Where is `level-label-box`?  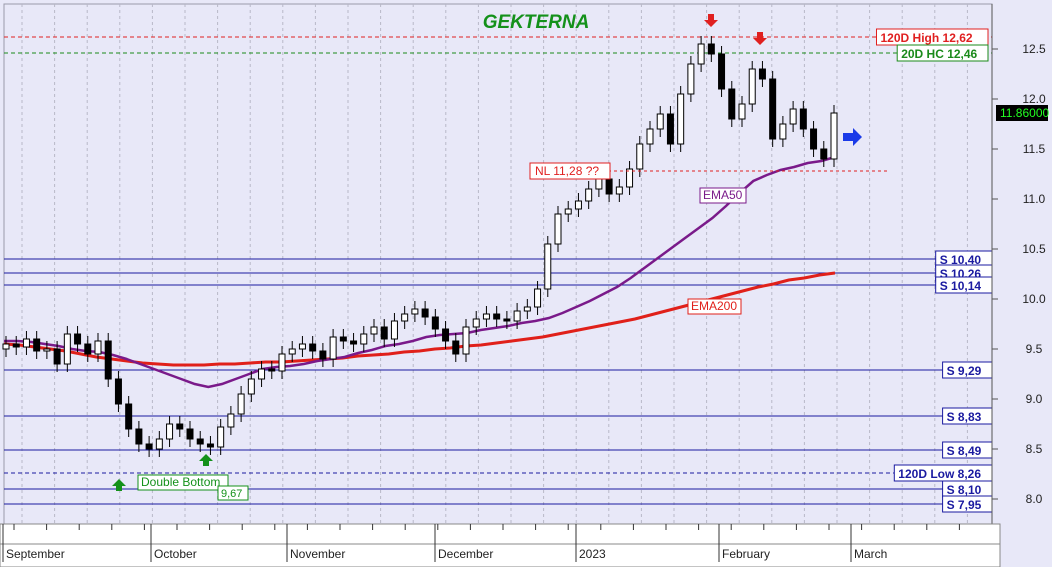 level-label-box is located at coordinates (942, 53).